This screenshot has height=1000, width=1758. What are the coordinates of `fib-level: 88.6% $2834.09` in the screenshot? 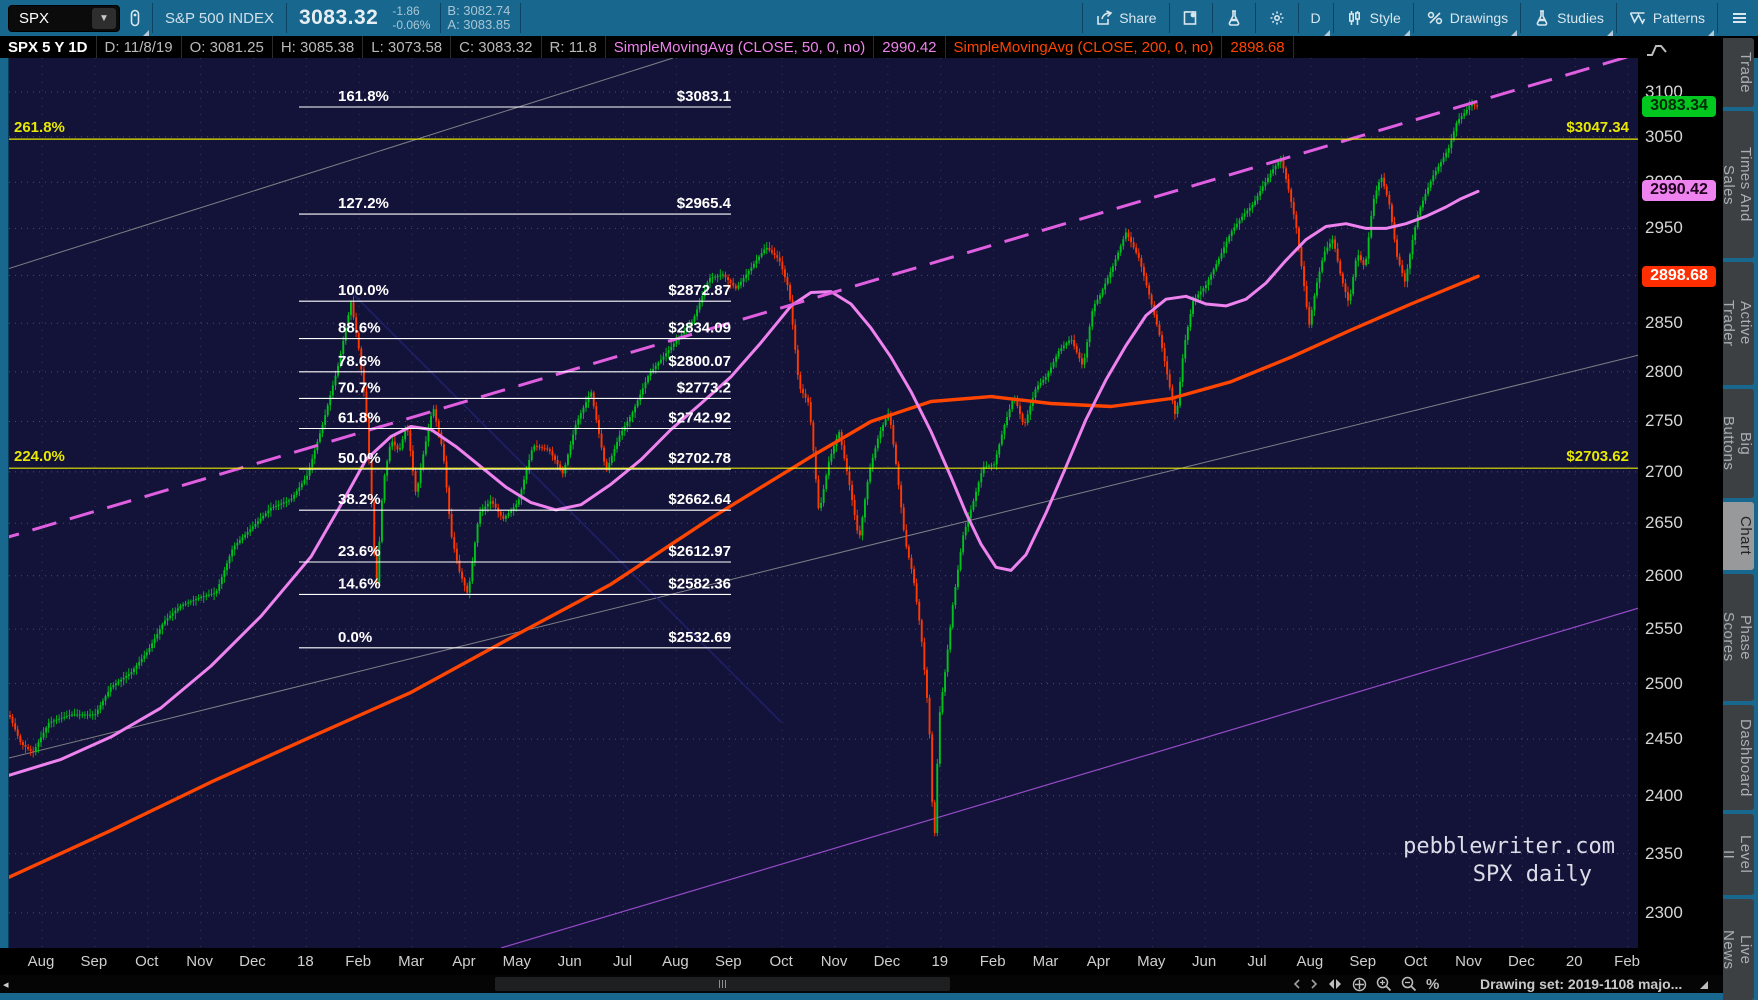 It's located at (515, 330).